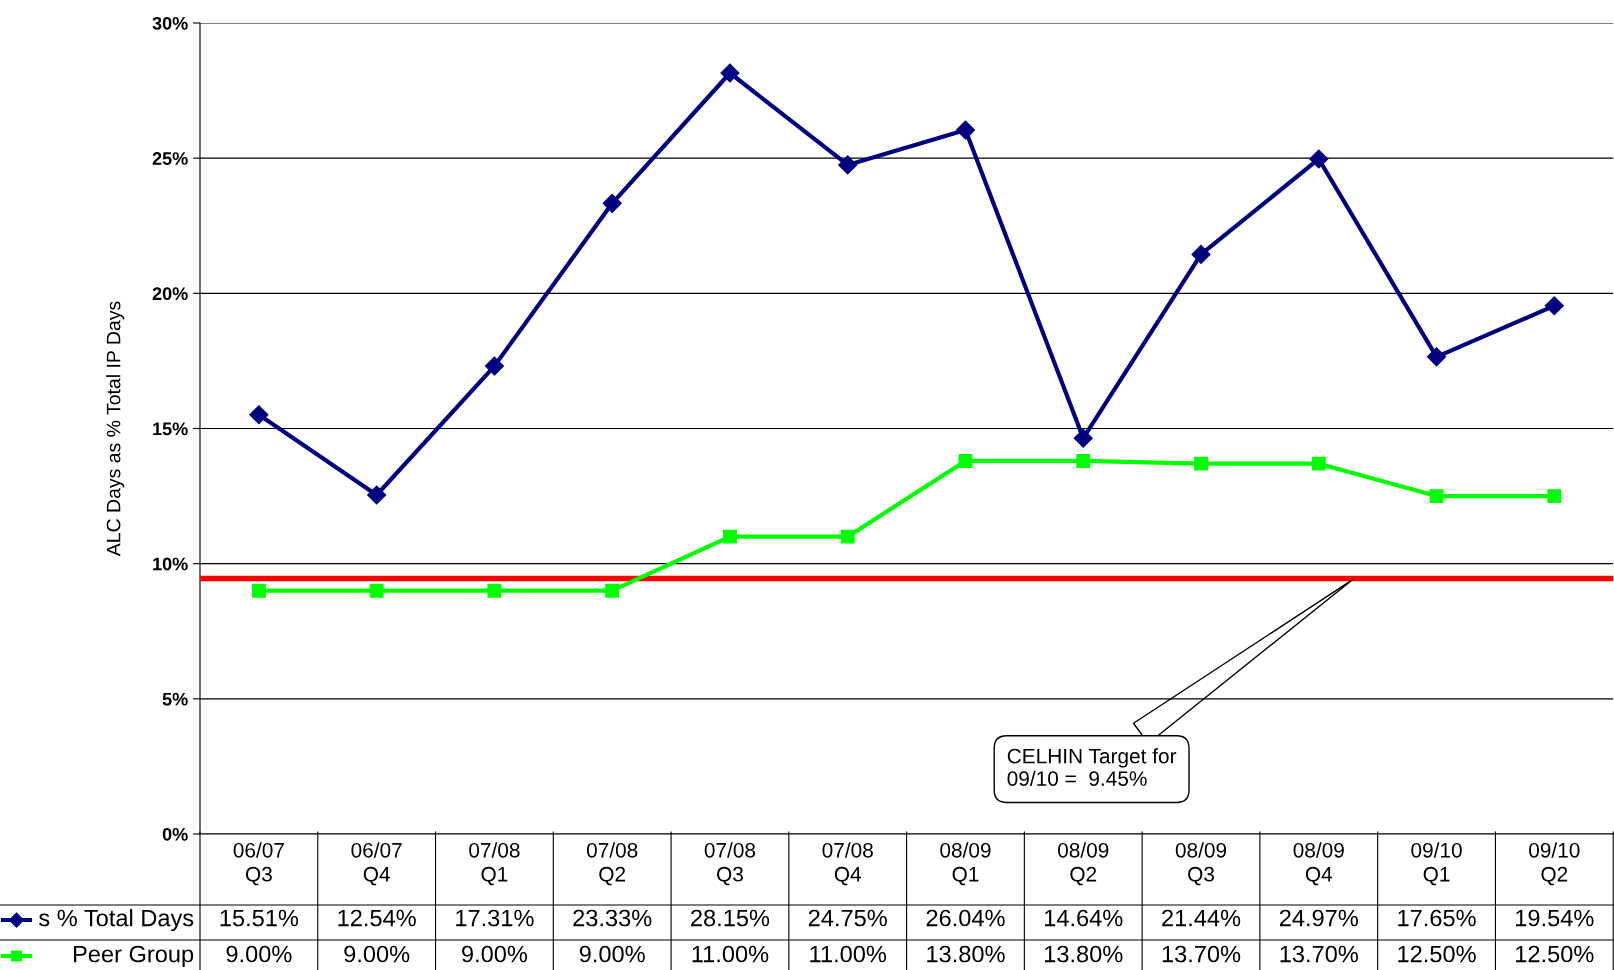 This screenshot has width=1614, height=970. I want to click on data-label: 23.33%, so click(612, 918).